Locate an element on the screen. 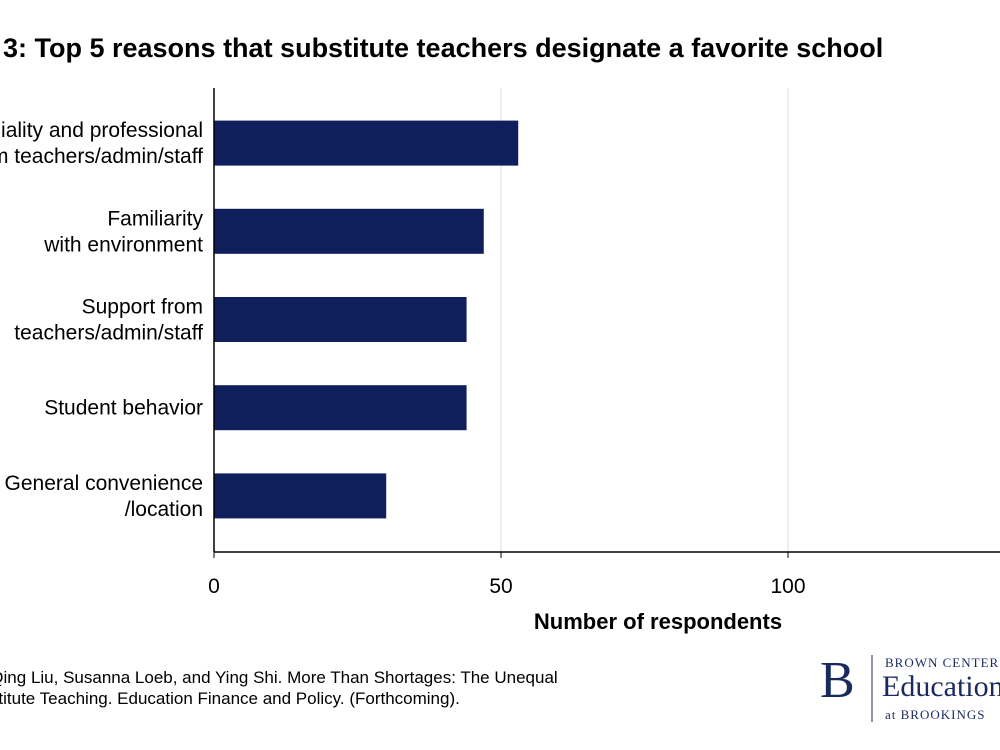 This screenshot has height=750, width=1000. category-label-line: Support from is located at coordinates (142, 307).